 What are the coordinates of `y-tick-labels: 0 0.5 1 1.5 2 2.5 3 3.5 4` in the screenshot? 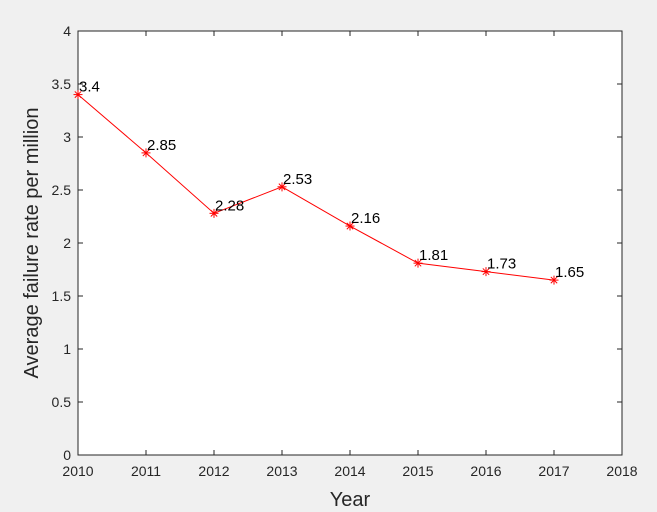 It's located at (62, 243).